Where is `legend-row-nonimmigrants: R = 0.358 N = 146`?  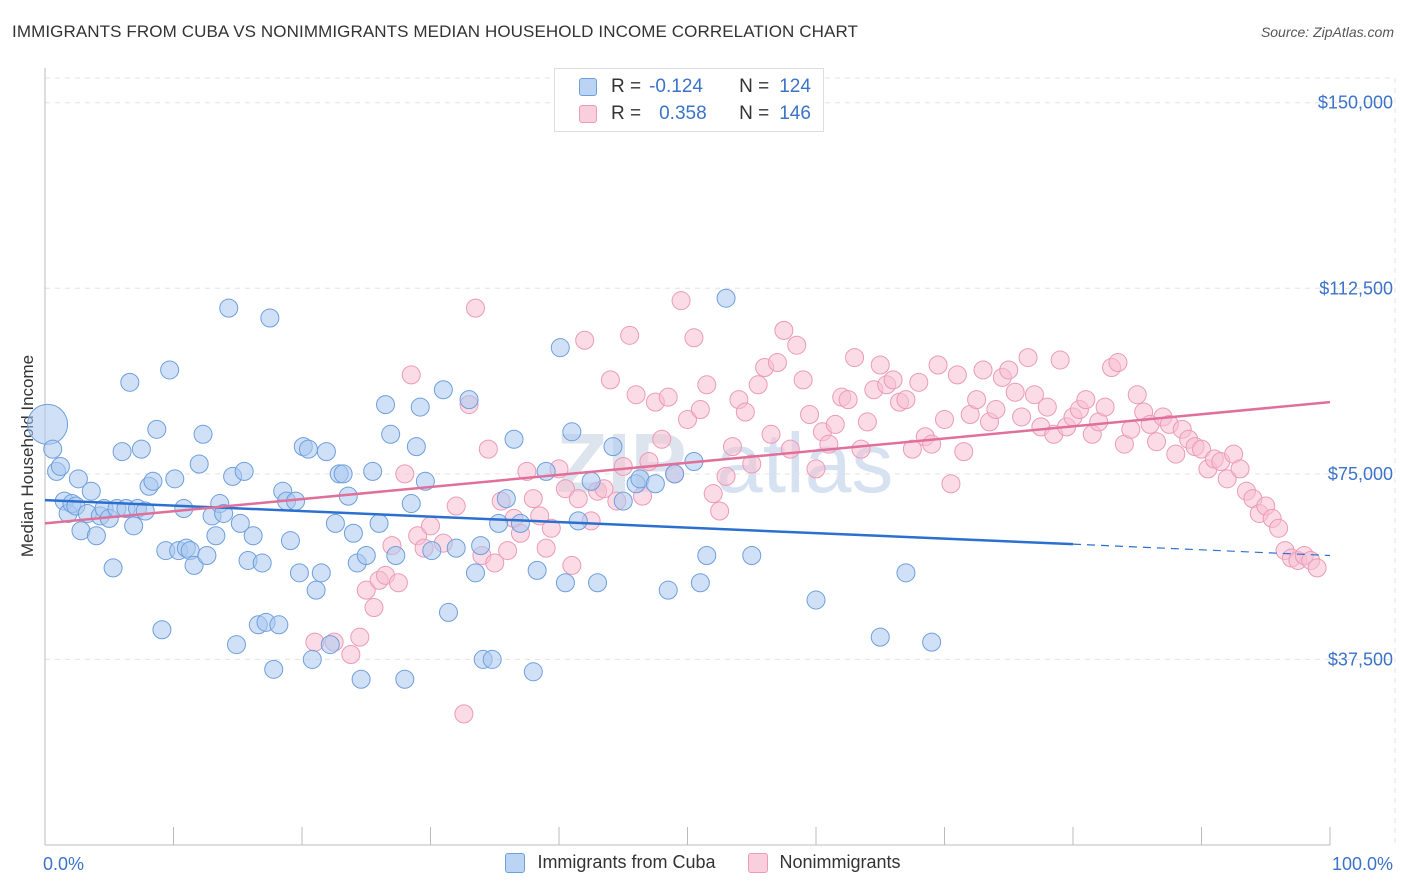 legend-row-nonimmigrants: R = 0.358 N = 146 is located at coordinates (695, 114).